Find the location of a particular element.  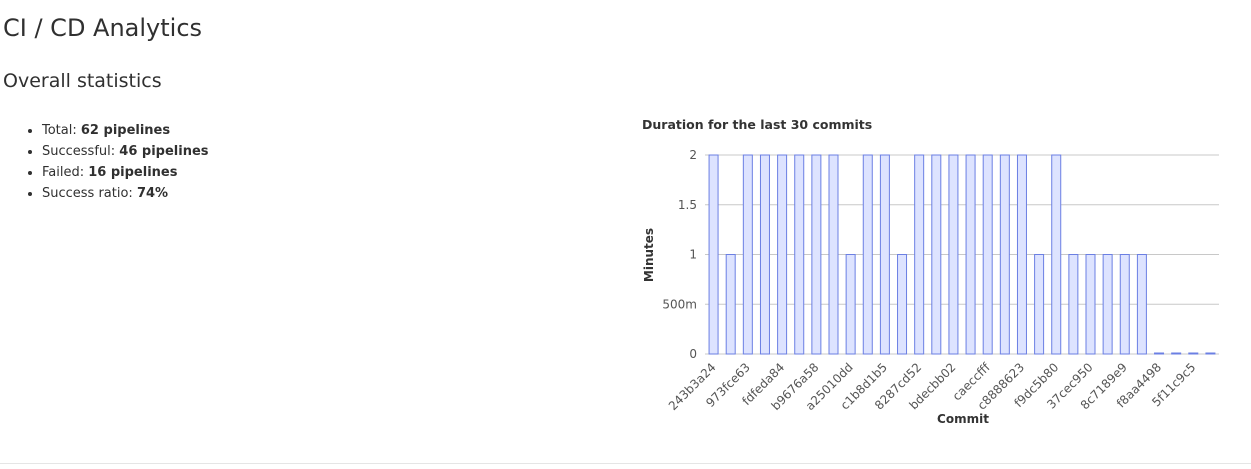

stat-value: 62 pipelines is located at coordinates (125, 130).